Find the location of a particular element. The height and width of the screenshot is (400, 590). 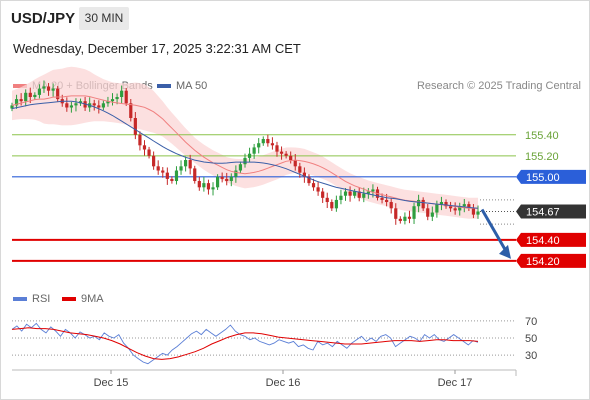

level-154-20-label: 154.20 is located at coordinates (543, 262).